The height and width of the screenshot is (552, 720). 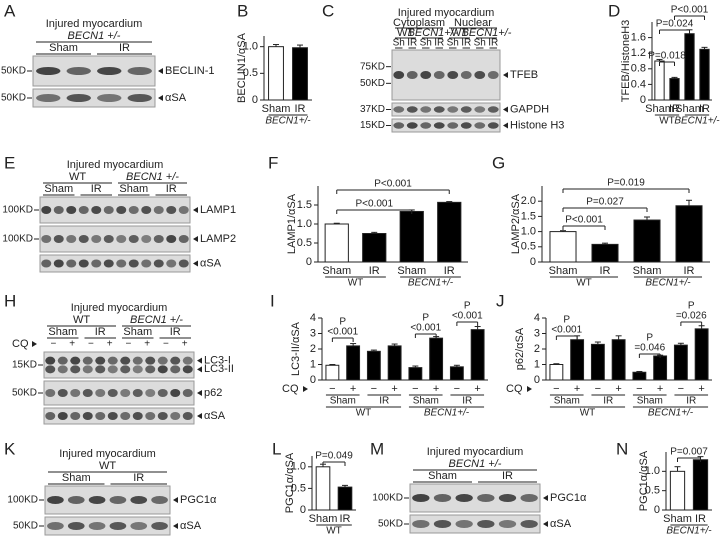 I want to click on p-value: =0.046, so click(x=649, y=348).